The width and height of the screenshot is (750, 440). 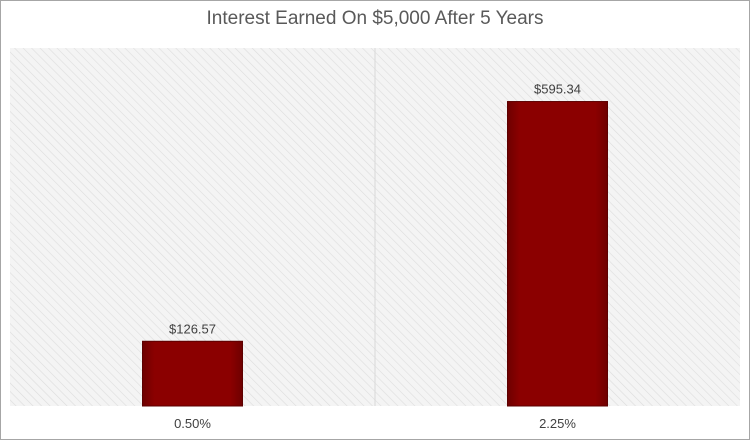 I want to click on tick-label-group: 0.50% 2.25%, so click(x=375, y=423).